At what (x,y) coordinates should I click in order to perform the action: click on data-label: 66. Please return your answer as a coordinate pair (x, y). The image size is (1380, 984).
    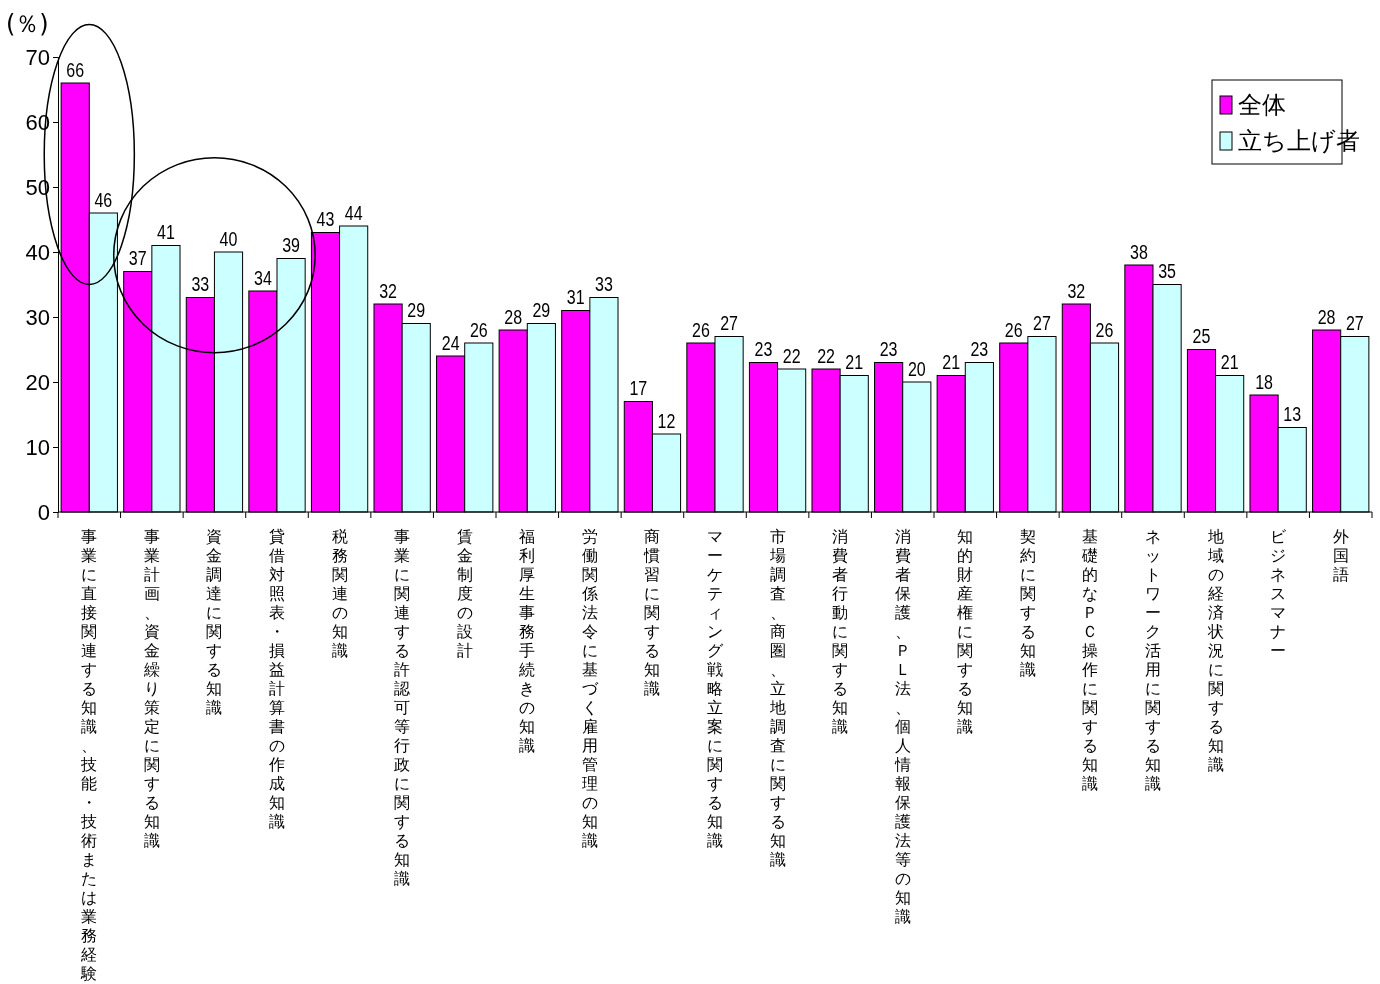
    Looking at the image, I should click on (75, 70).